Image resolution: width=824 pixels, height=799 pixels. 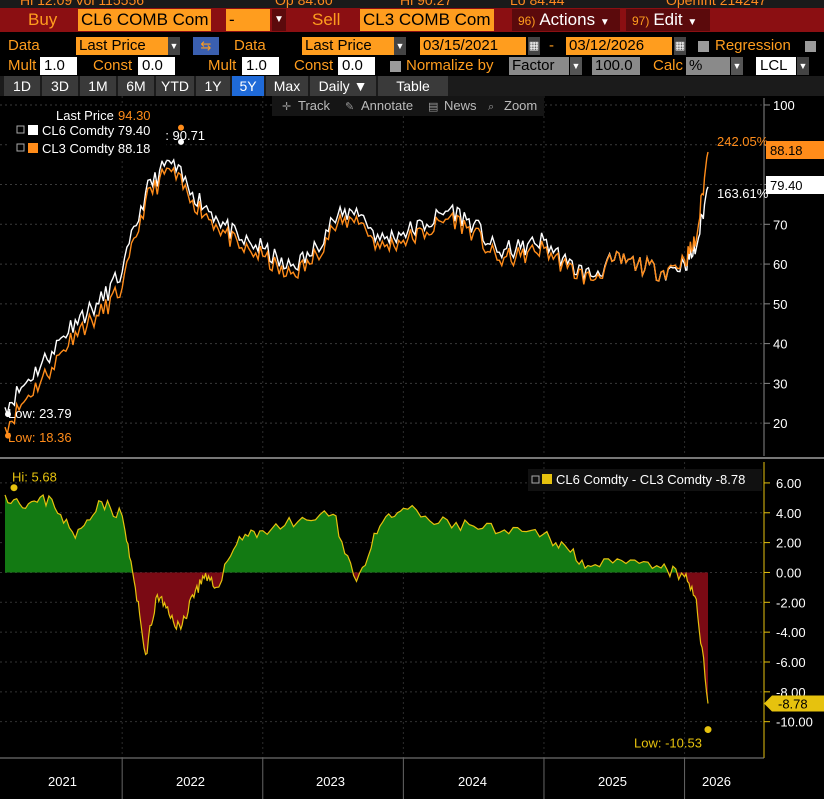 I want to click on x-tick-label: 2023, so click(x=330, y=781).